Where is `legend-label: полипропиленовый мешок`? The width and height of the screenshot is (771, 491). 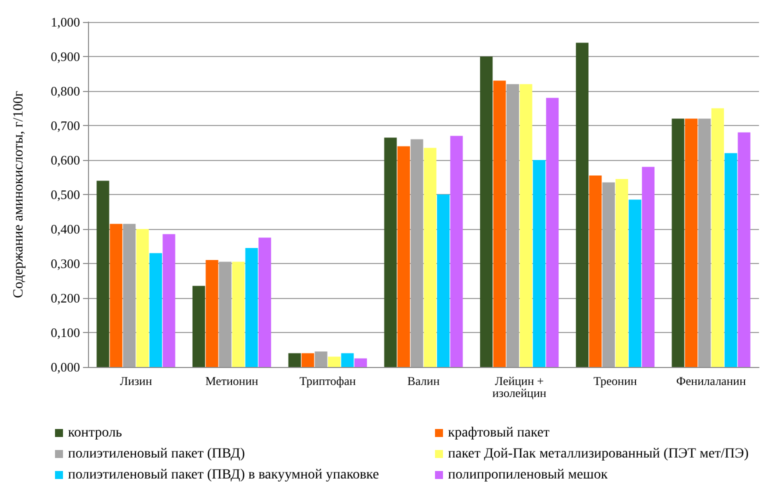 legend-label: полипропиленовый мешок is located at coordinates (528, 475).